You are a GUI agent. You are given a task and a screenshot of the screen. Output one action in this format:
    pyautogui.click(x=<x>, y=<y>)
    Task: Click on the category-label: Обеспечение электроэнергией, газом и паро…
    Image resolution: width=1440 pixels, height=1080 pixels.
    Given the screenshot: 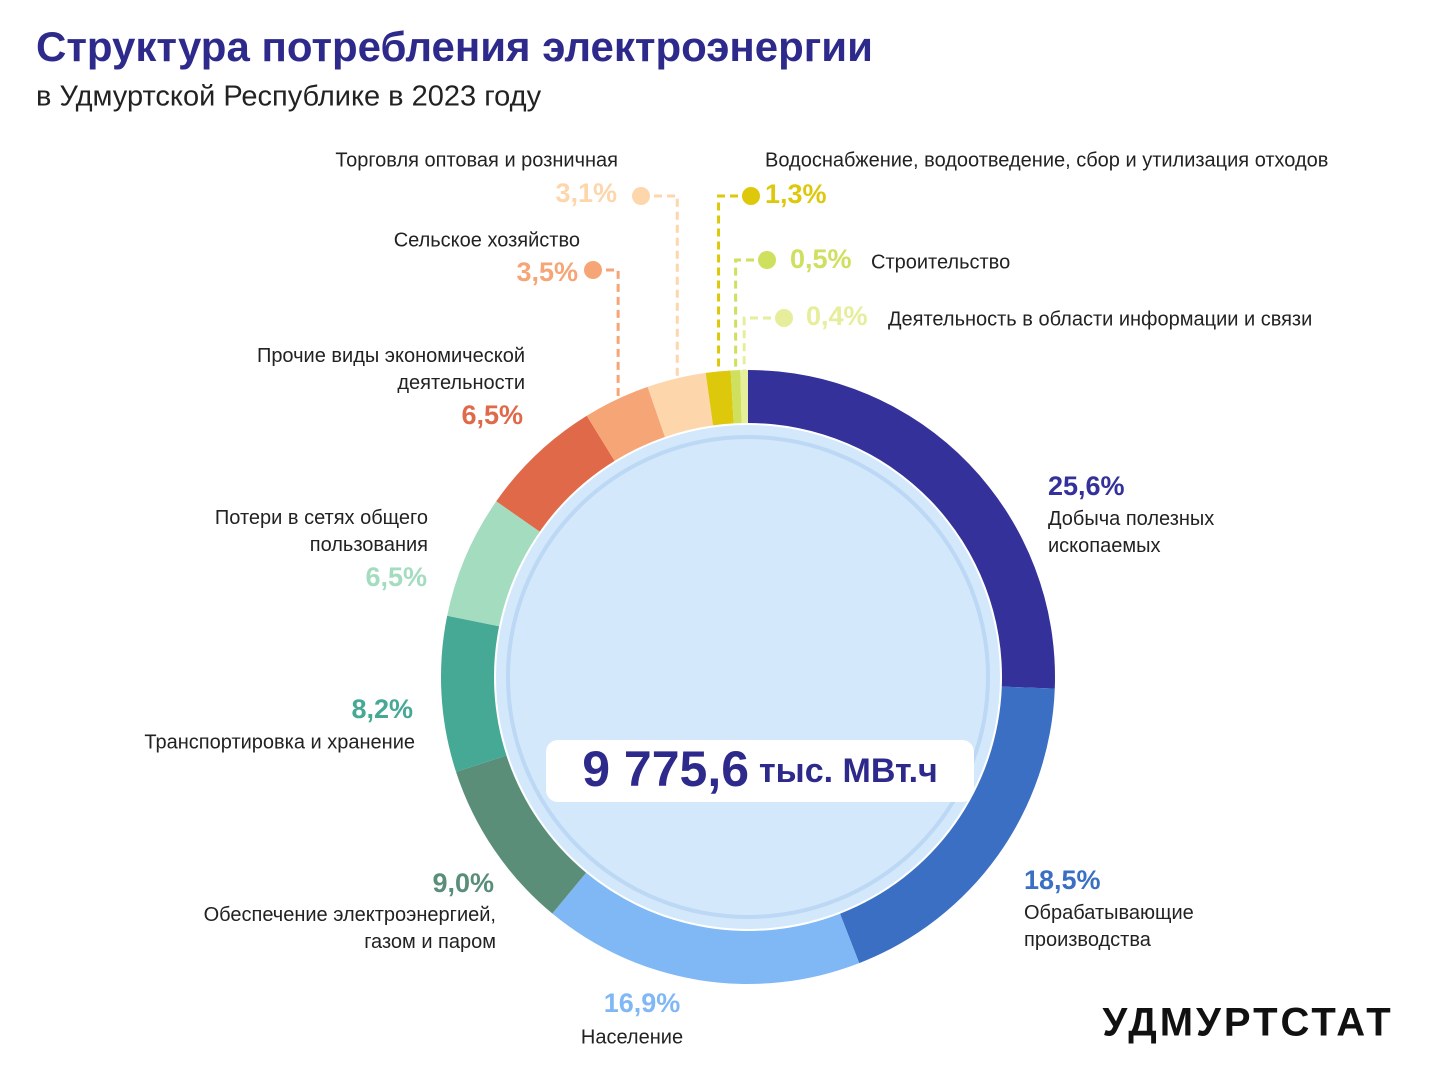 What is the action you would take?
    pyautogui.click(x=350, y=928)
    